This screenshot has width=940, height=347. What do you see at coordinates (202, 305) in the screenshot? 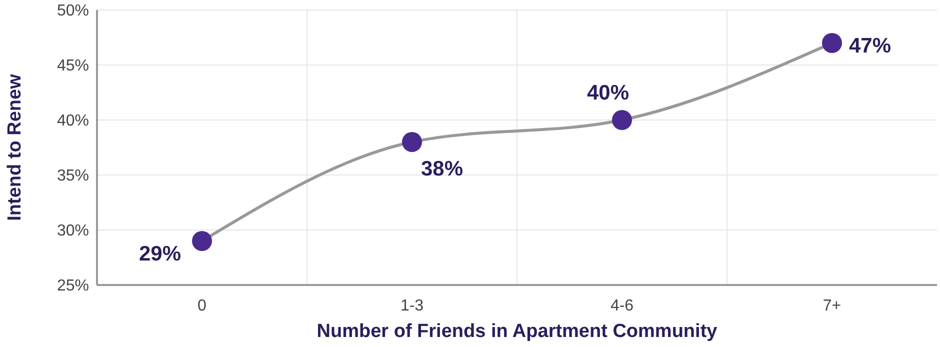
I see `x-tick-label: 0` at bounding box center [202, 305].